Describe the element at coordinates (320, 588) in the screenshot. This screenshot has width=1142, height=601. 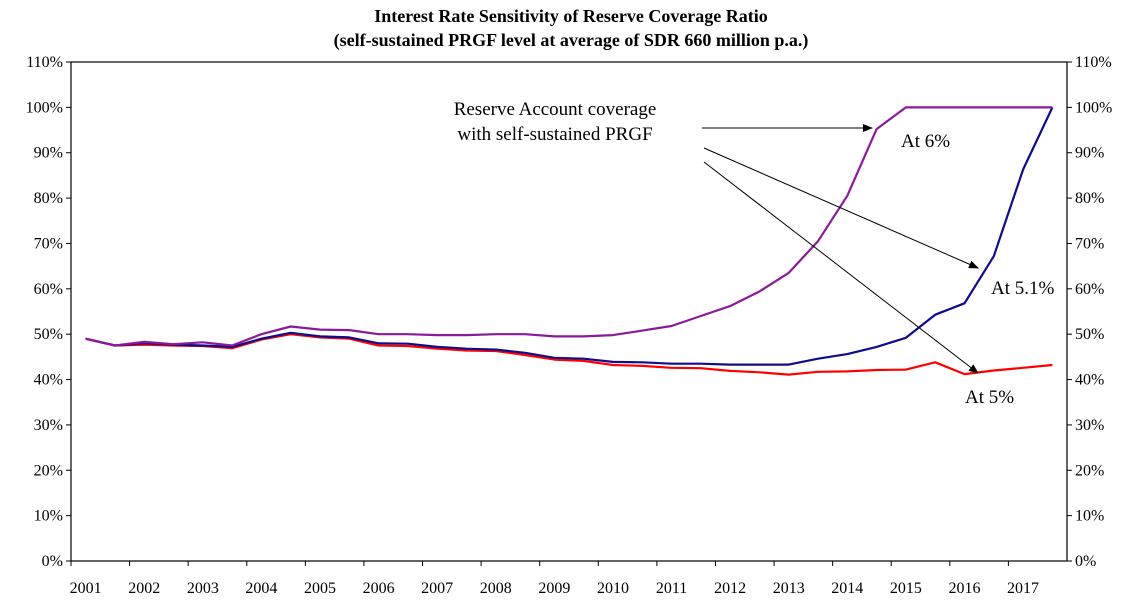
I see `x-tick-label: 2005` at that location.